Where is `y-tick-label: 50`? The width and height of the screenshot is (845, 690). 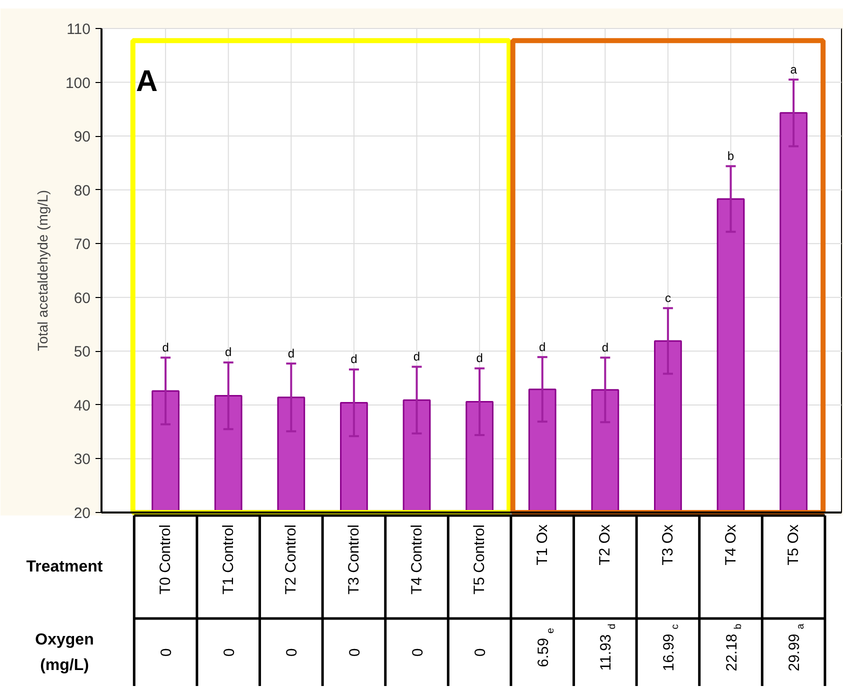 y-tick-label: 50 is located at coordinates (82, 352).